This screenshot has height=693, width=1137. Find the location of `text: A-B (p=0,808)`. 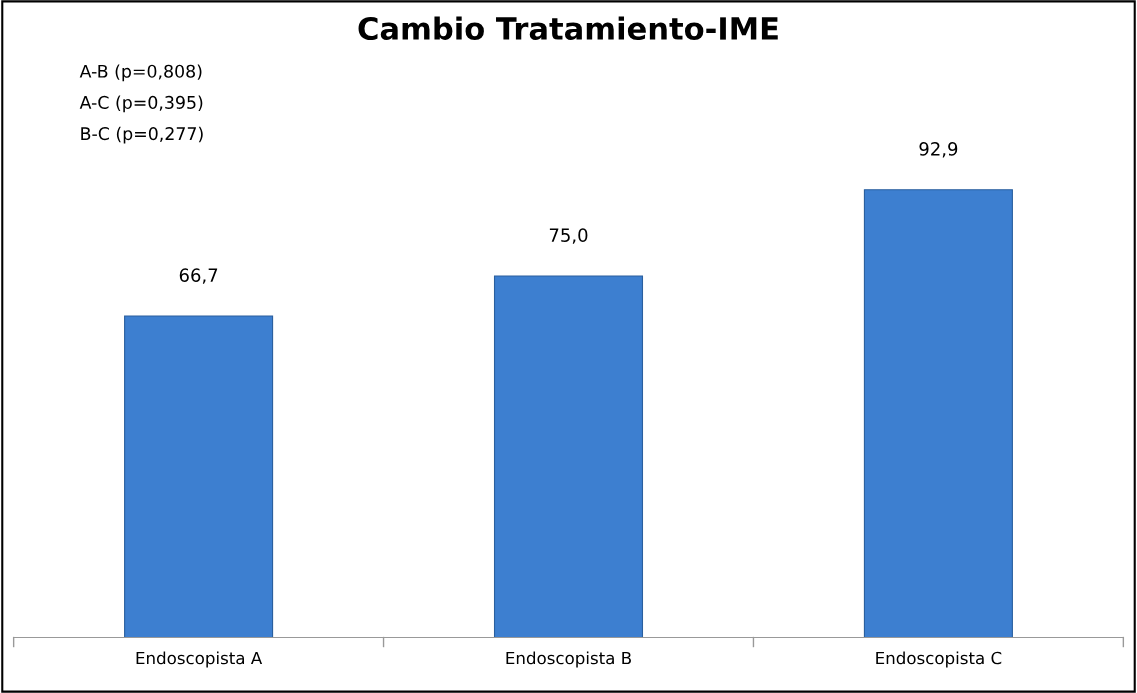

text: A-B (p=0,808) is located at coordinates (140, 73).